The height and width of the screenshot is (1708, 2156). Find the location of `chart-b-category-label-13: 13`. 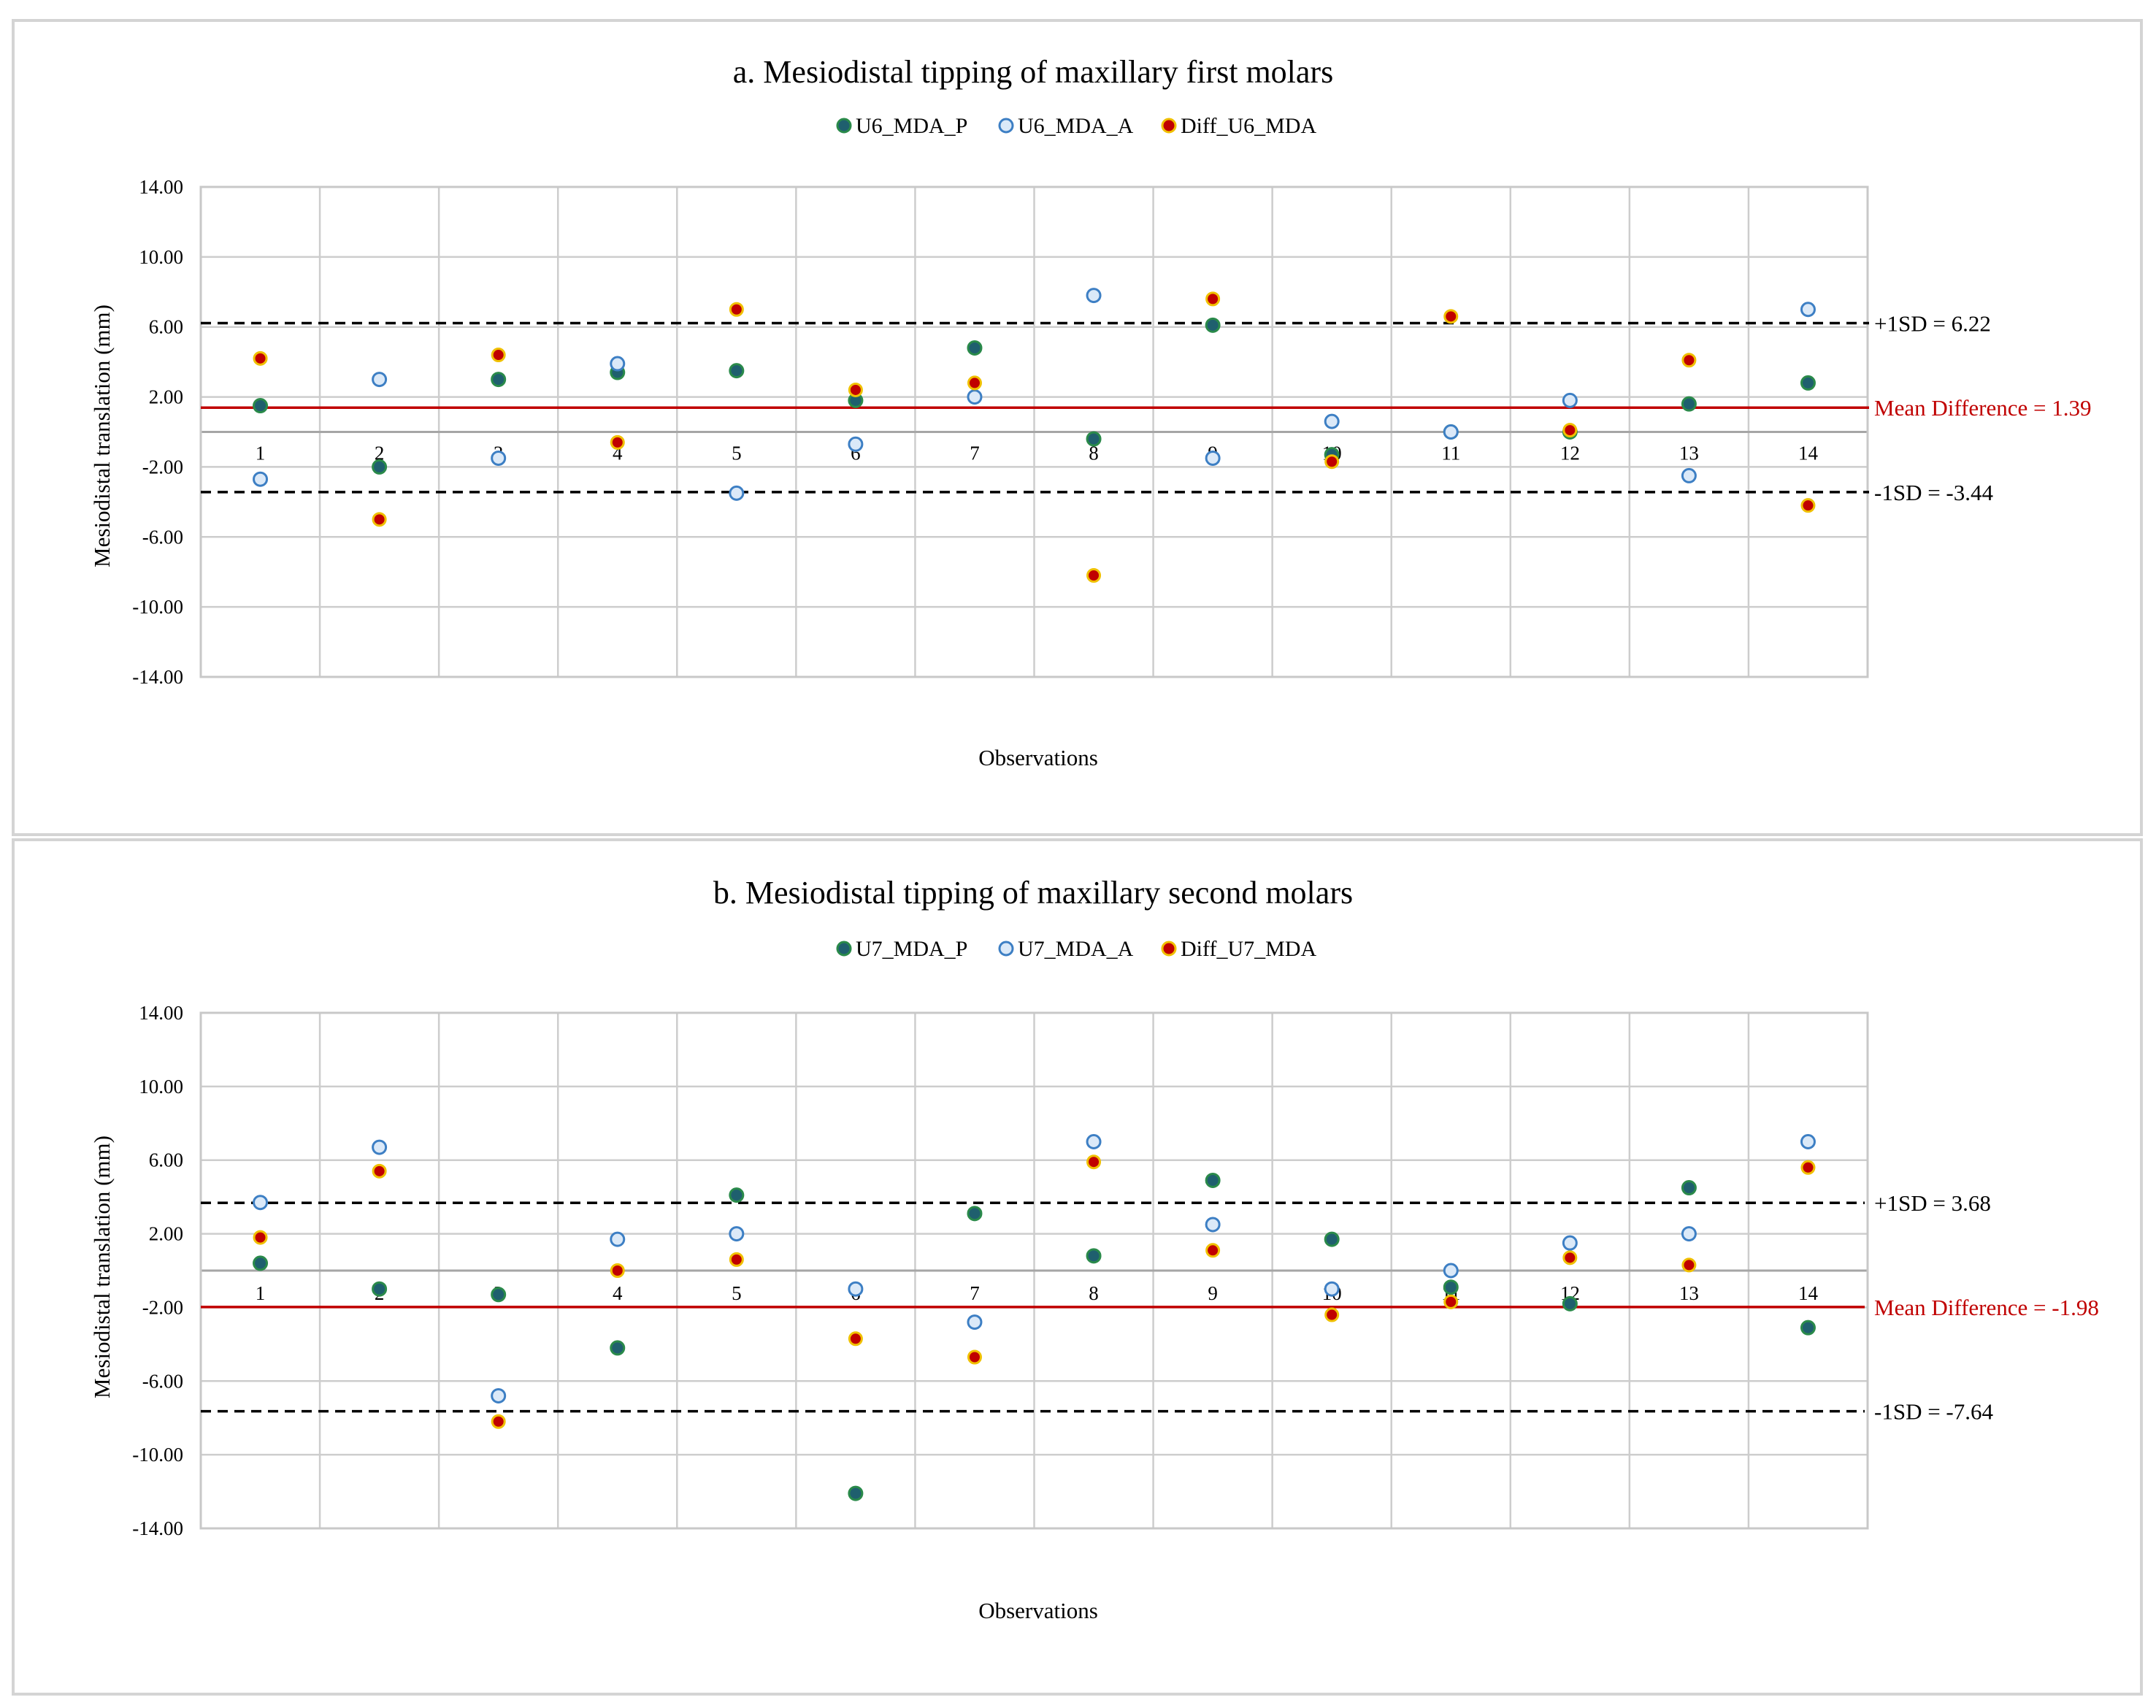

chart-b-category-label-13: 13 is located at coordinates (1689, 1293).